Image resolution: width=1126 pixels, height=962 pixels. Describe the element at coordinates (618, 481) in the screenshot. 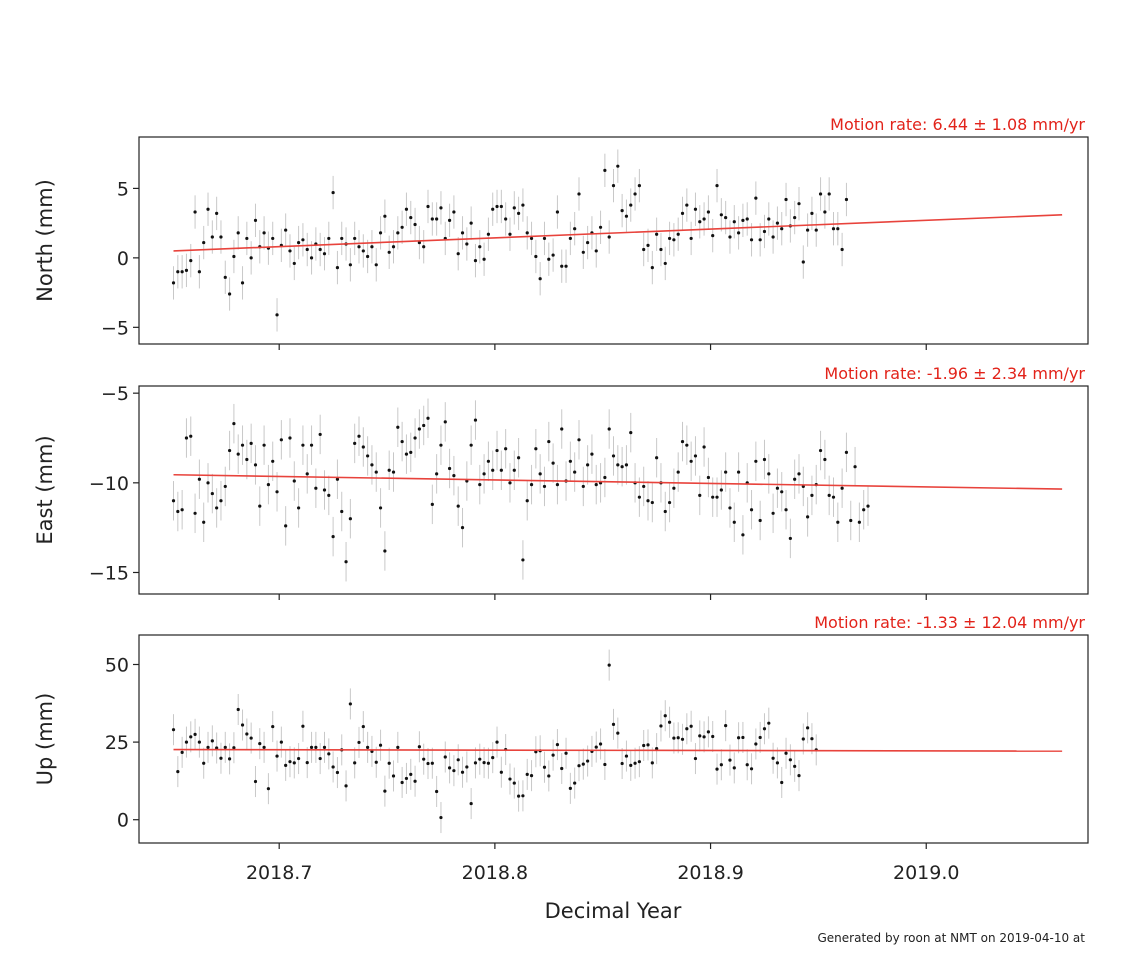

I see `east-trend-line` at that location.